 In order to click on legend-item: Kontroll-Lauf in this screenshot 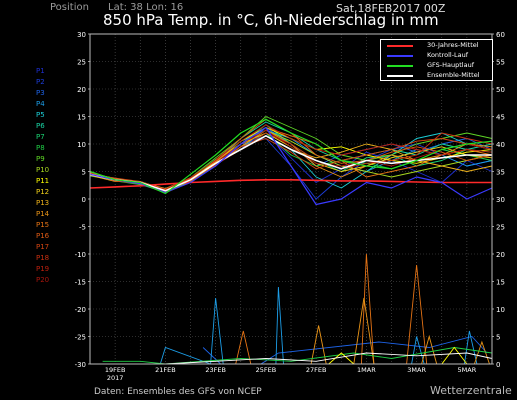, I will do `click(436, 55)`.